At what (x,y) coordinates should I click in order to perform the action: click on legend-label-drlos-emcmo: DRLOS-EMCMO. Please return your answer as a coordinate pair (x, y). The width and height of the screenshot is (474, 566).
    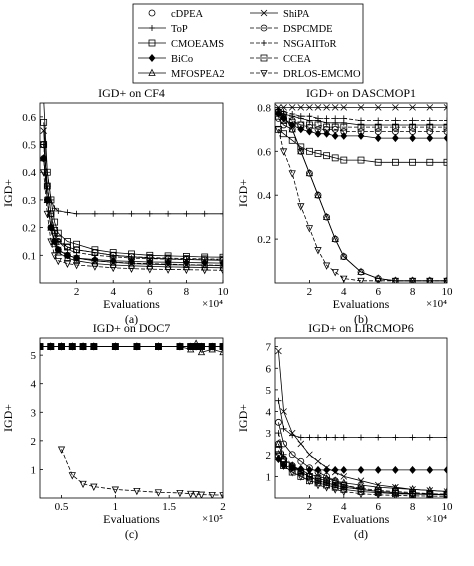
    Looking at the image, I should click on (322, 74).